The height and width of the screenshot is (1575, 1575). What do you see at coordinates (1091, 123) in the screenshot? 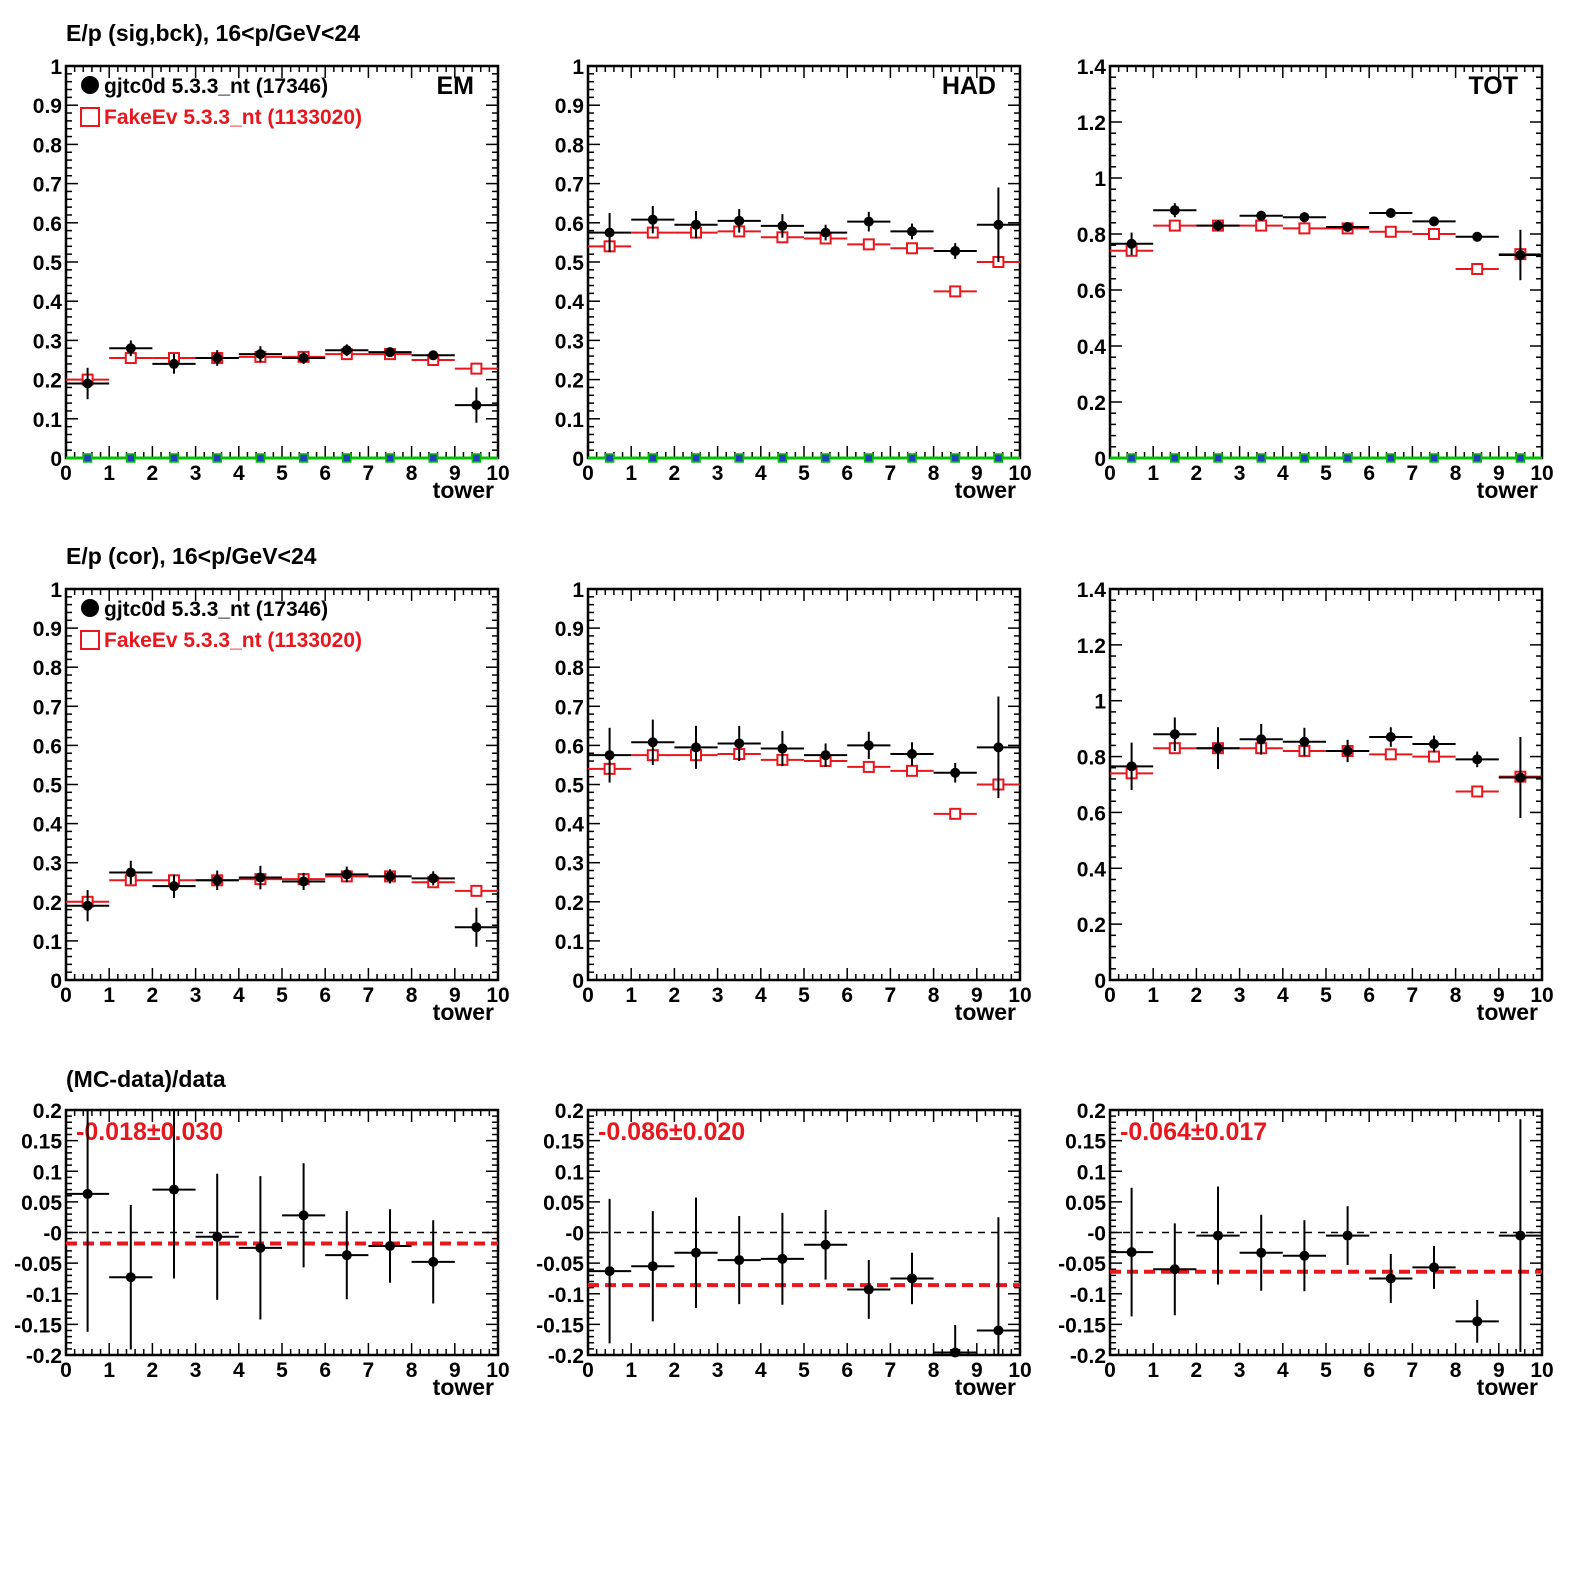
I see `y-tick-label: 1.2` at bounding box center [1091, 123].